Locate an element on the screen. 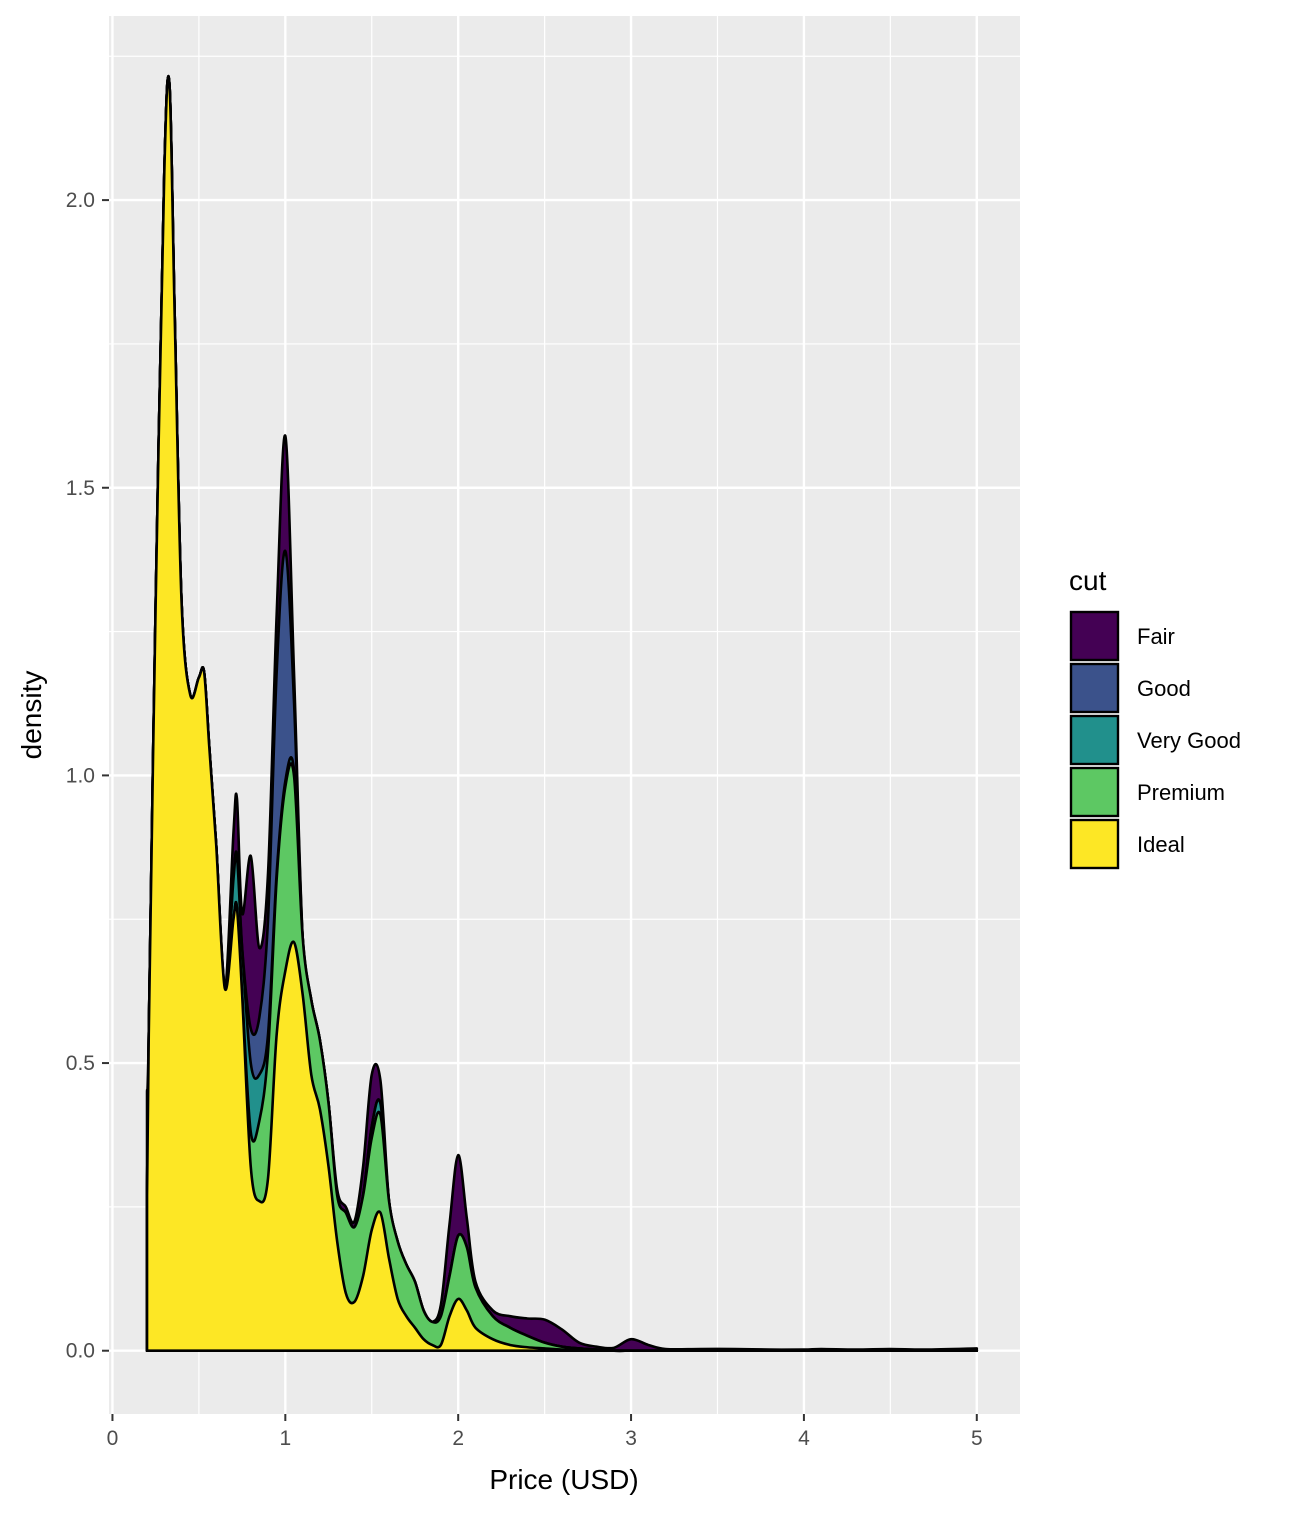 The width and height of the screenshot is (1296, 1517). y-tick-label: 2.0 is located at coordinates (80, 200).